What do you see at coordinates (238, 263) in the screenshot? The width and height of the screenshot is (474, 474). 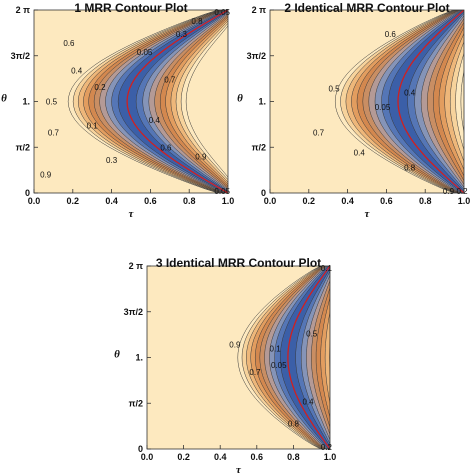 I see `chart-title: 3 Identical MRR Contour Plot` at bounding box center [238, 263].